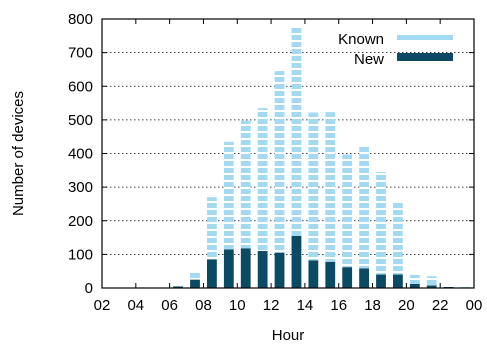  What do you see at coordinates (80, 254) in the screenshot?
I see `y-tick-label: 100` at bounding box center [80, 254].